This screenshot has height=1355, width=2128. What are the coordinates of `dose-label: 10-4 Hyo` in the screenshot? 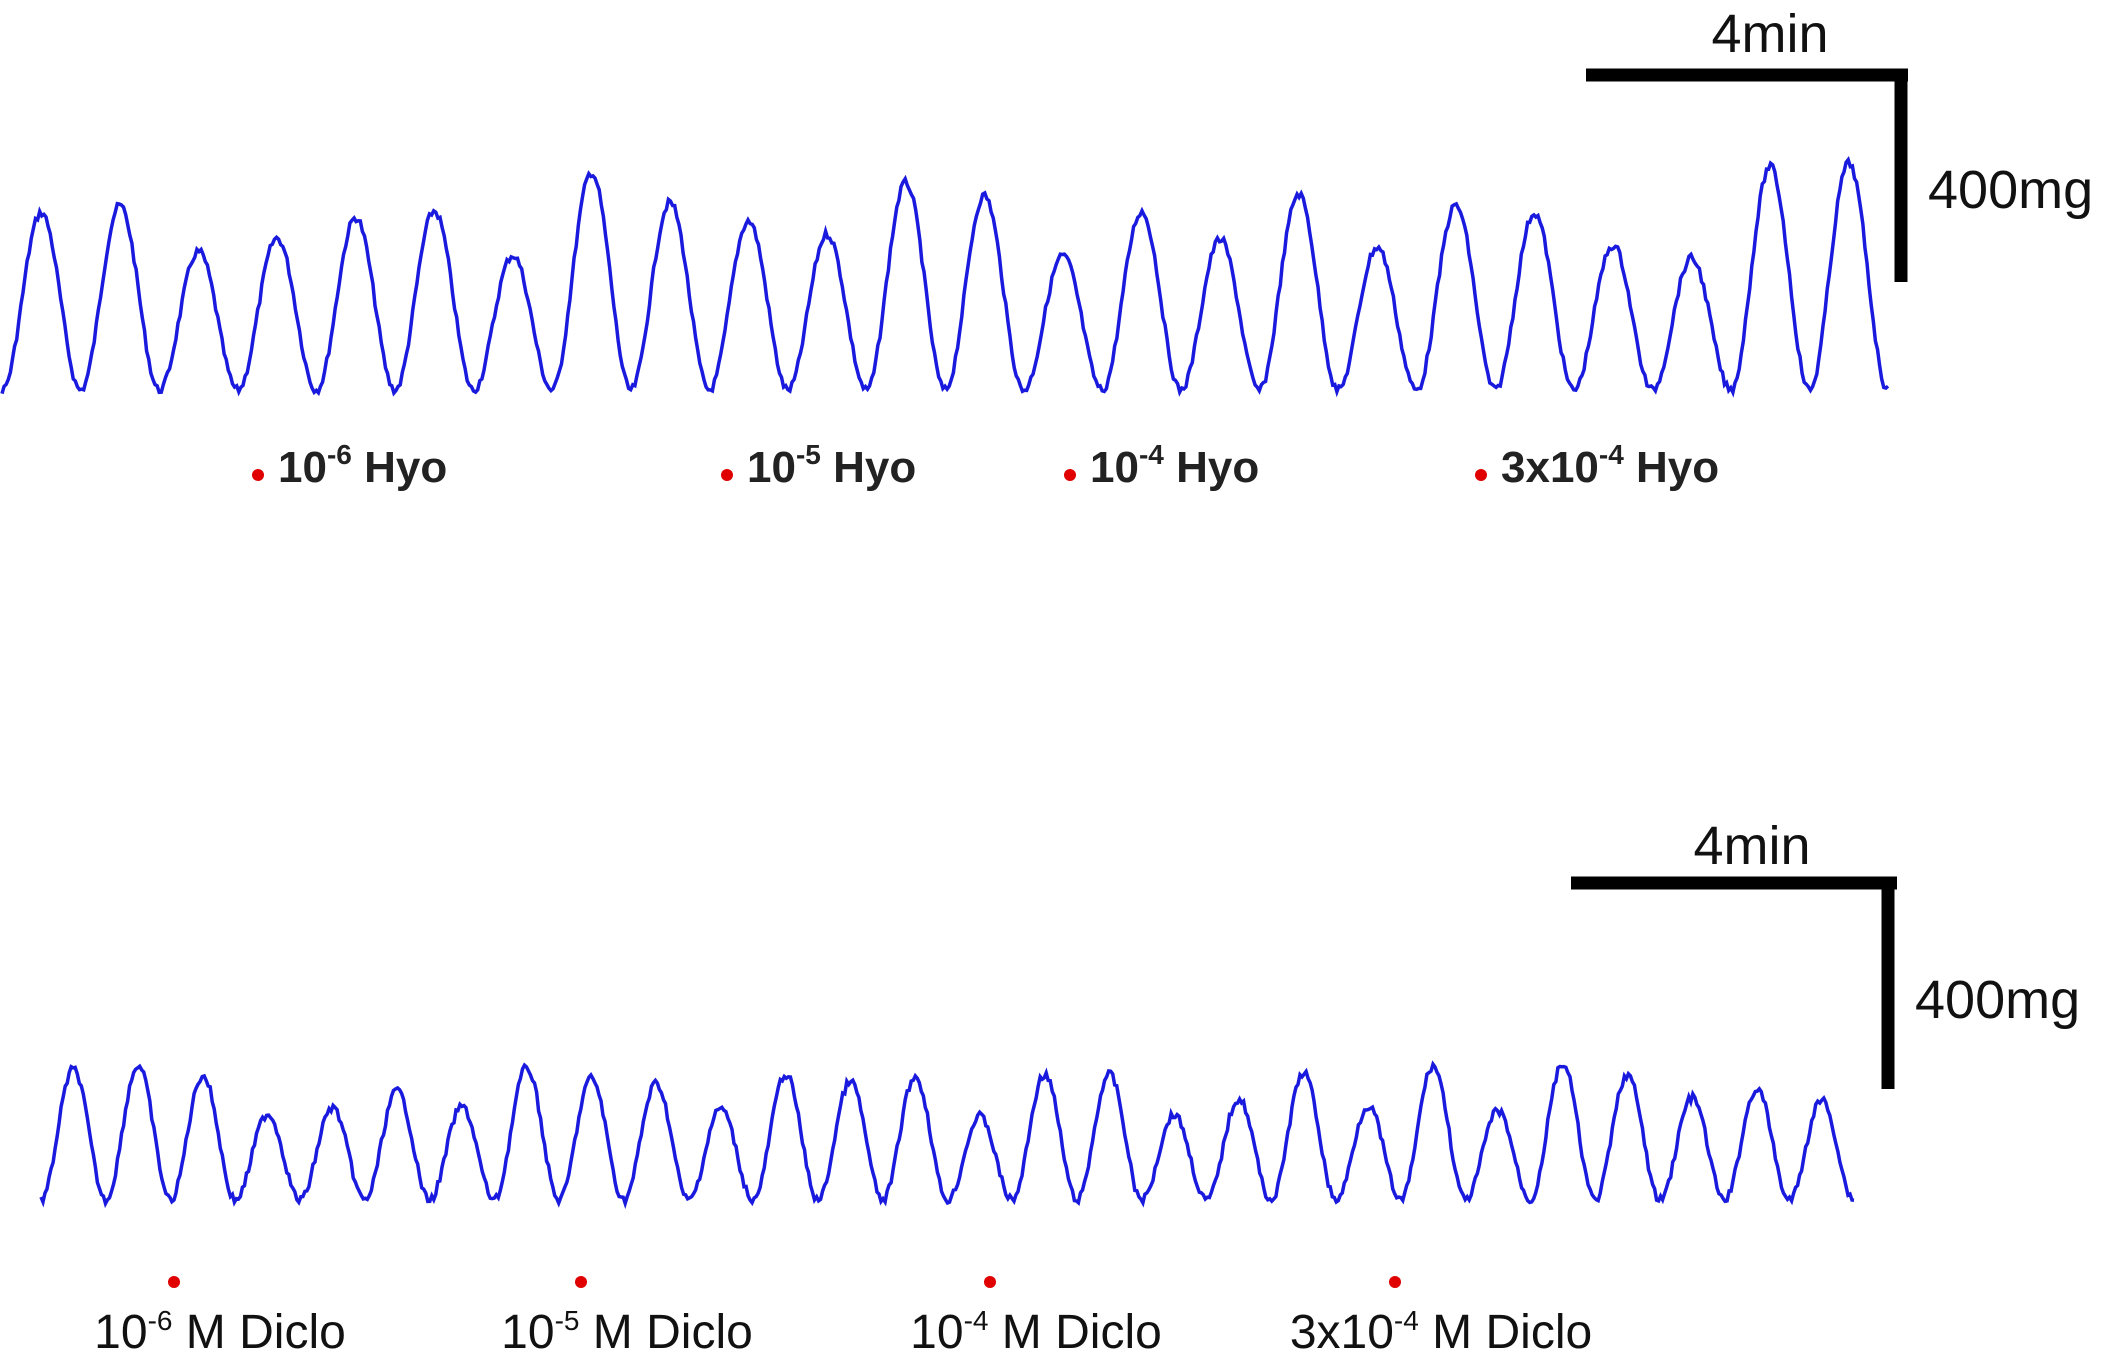 It's located at (1174, 465).